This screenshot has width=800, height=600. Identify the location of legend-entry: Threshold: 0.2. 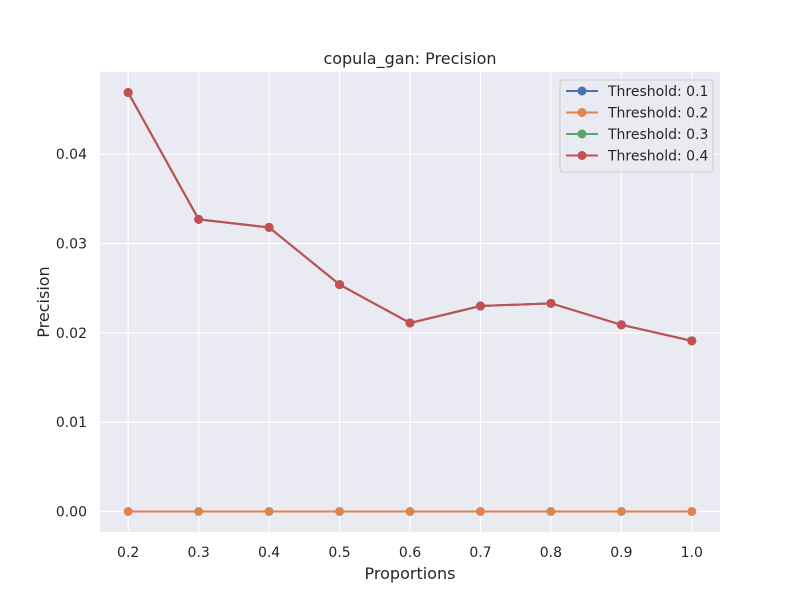
(637, 114).